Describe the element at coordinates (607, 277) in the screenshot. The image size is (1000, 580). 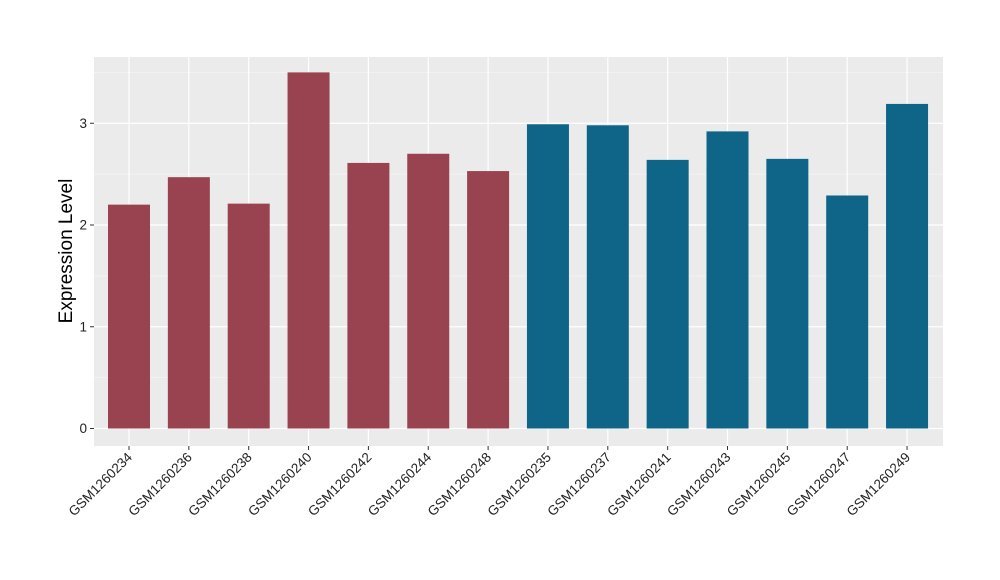
I see `bar-GSM1260237` at that location.